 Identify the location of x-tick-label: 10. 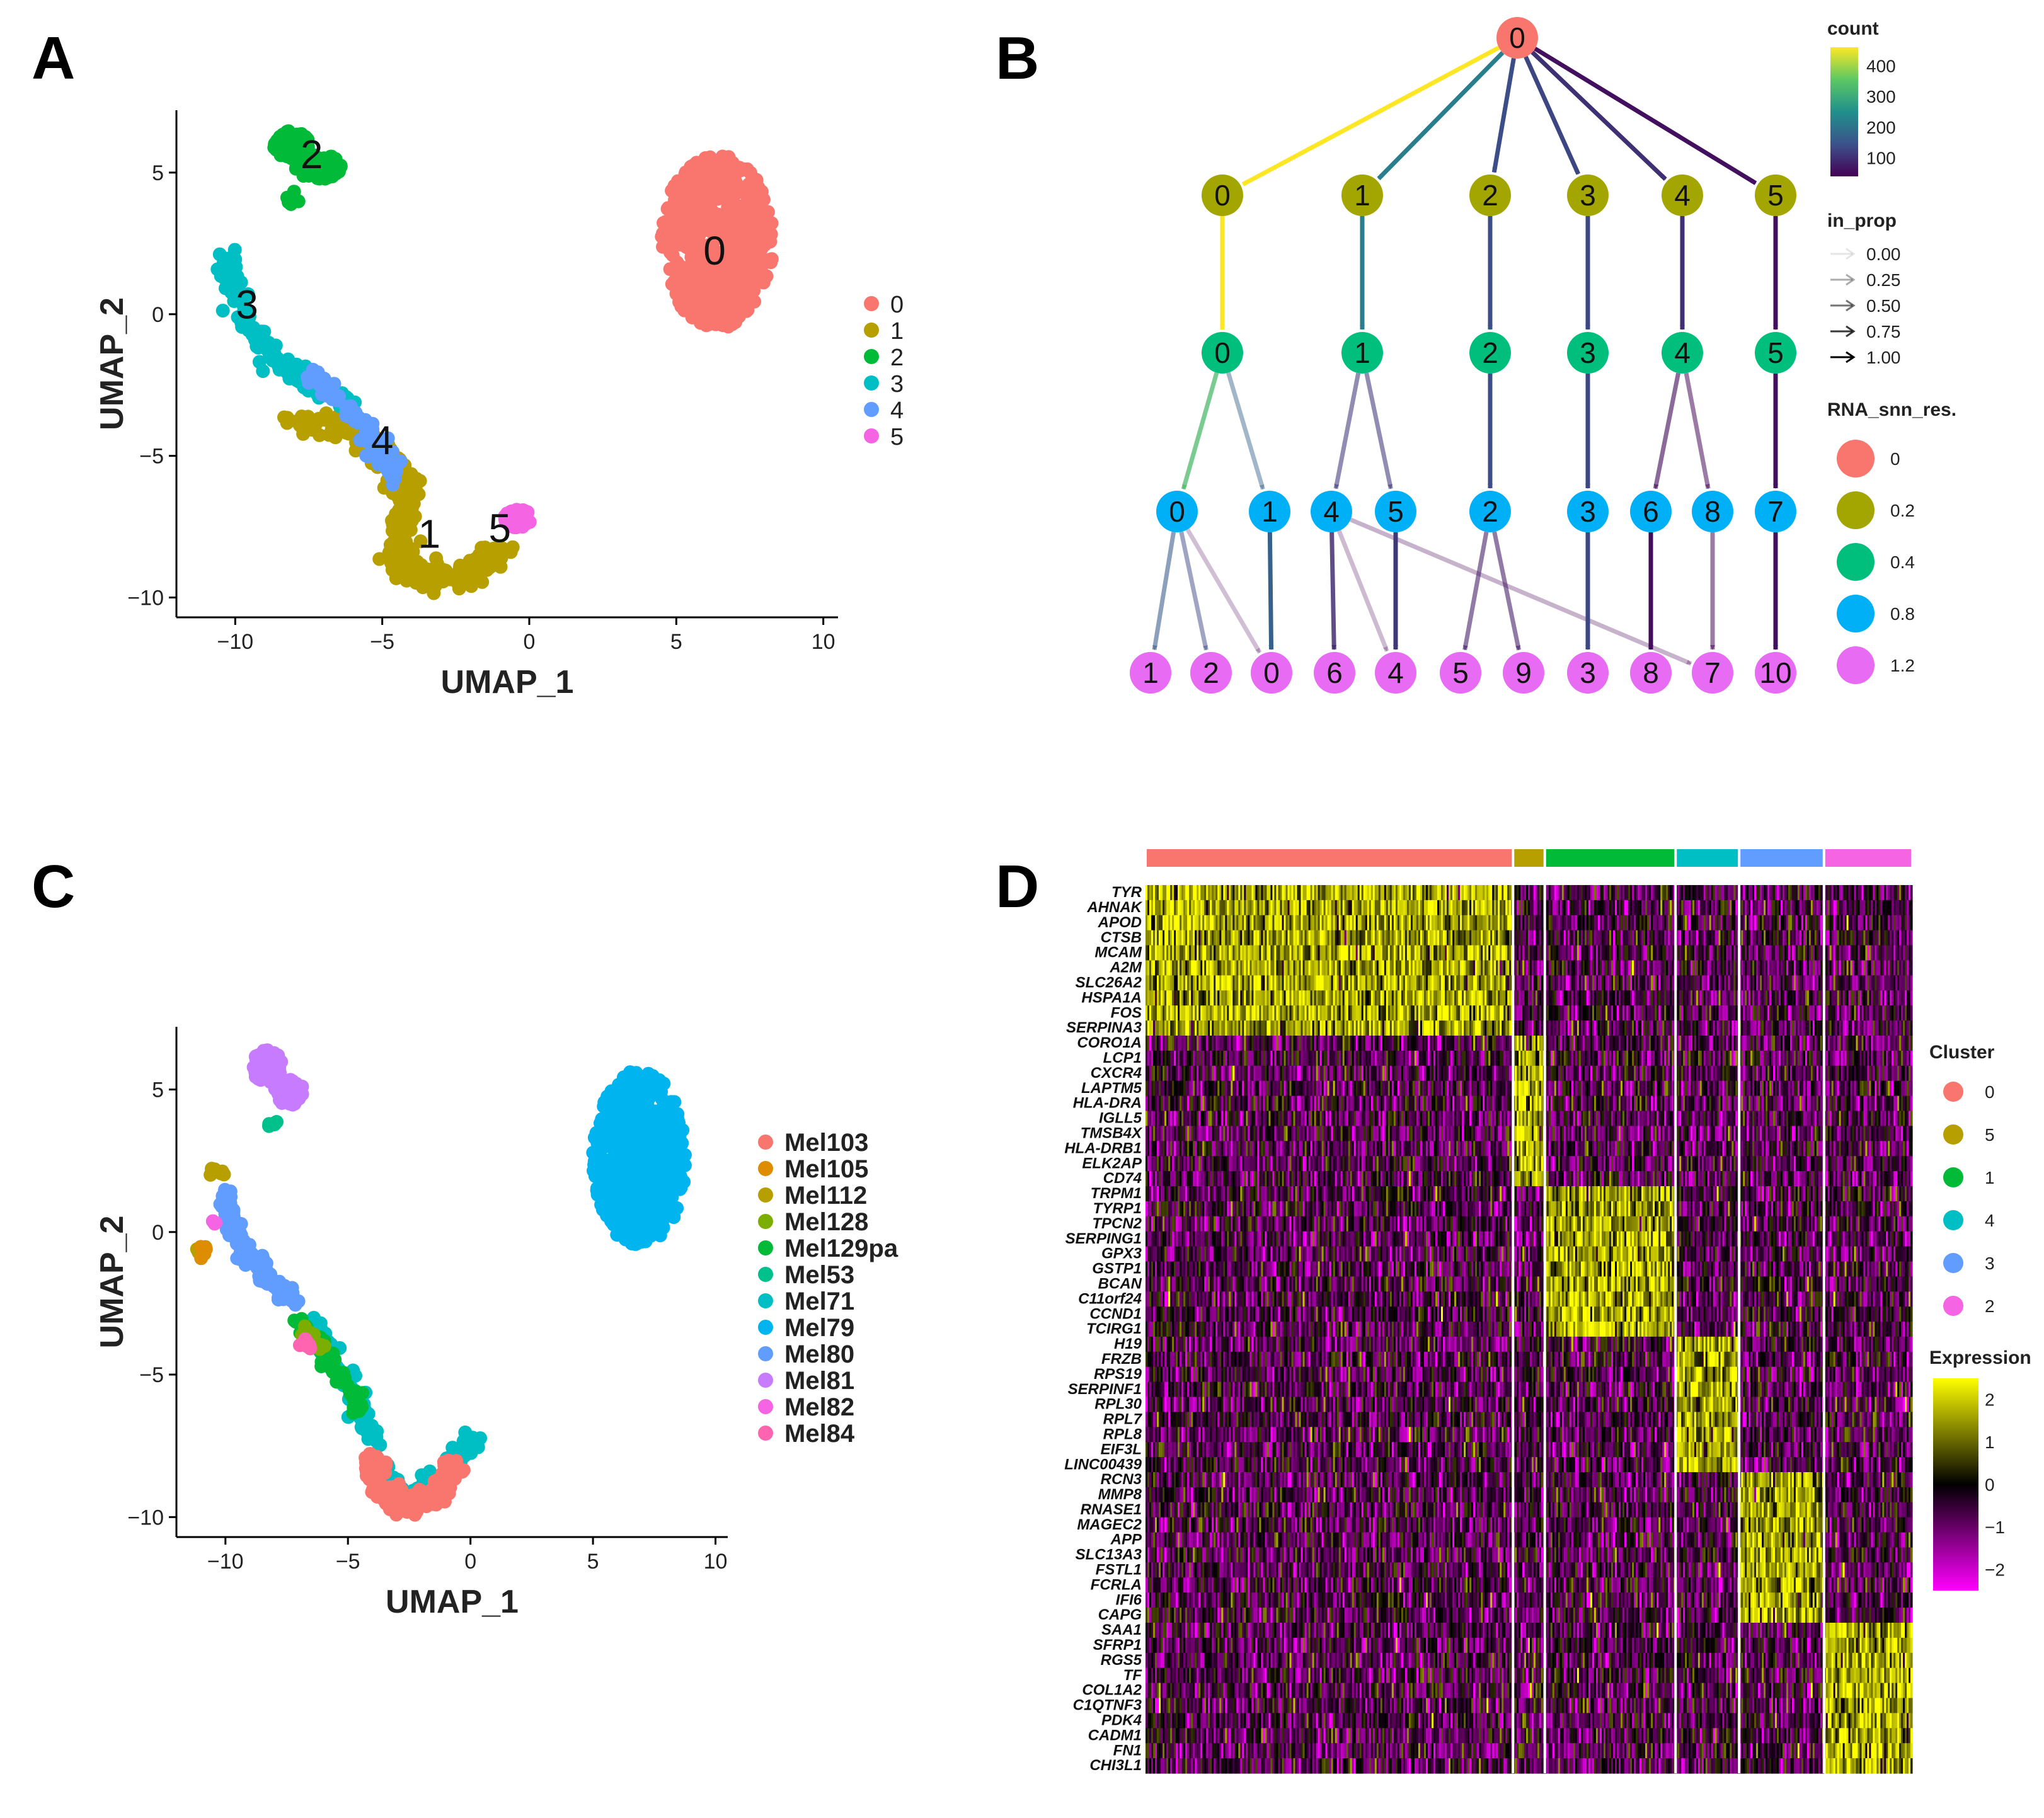
(824, 642).